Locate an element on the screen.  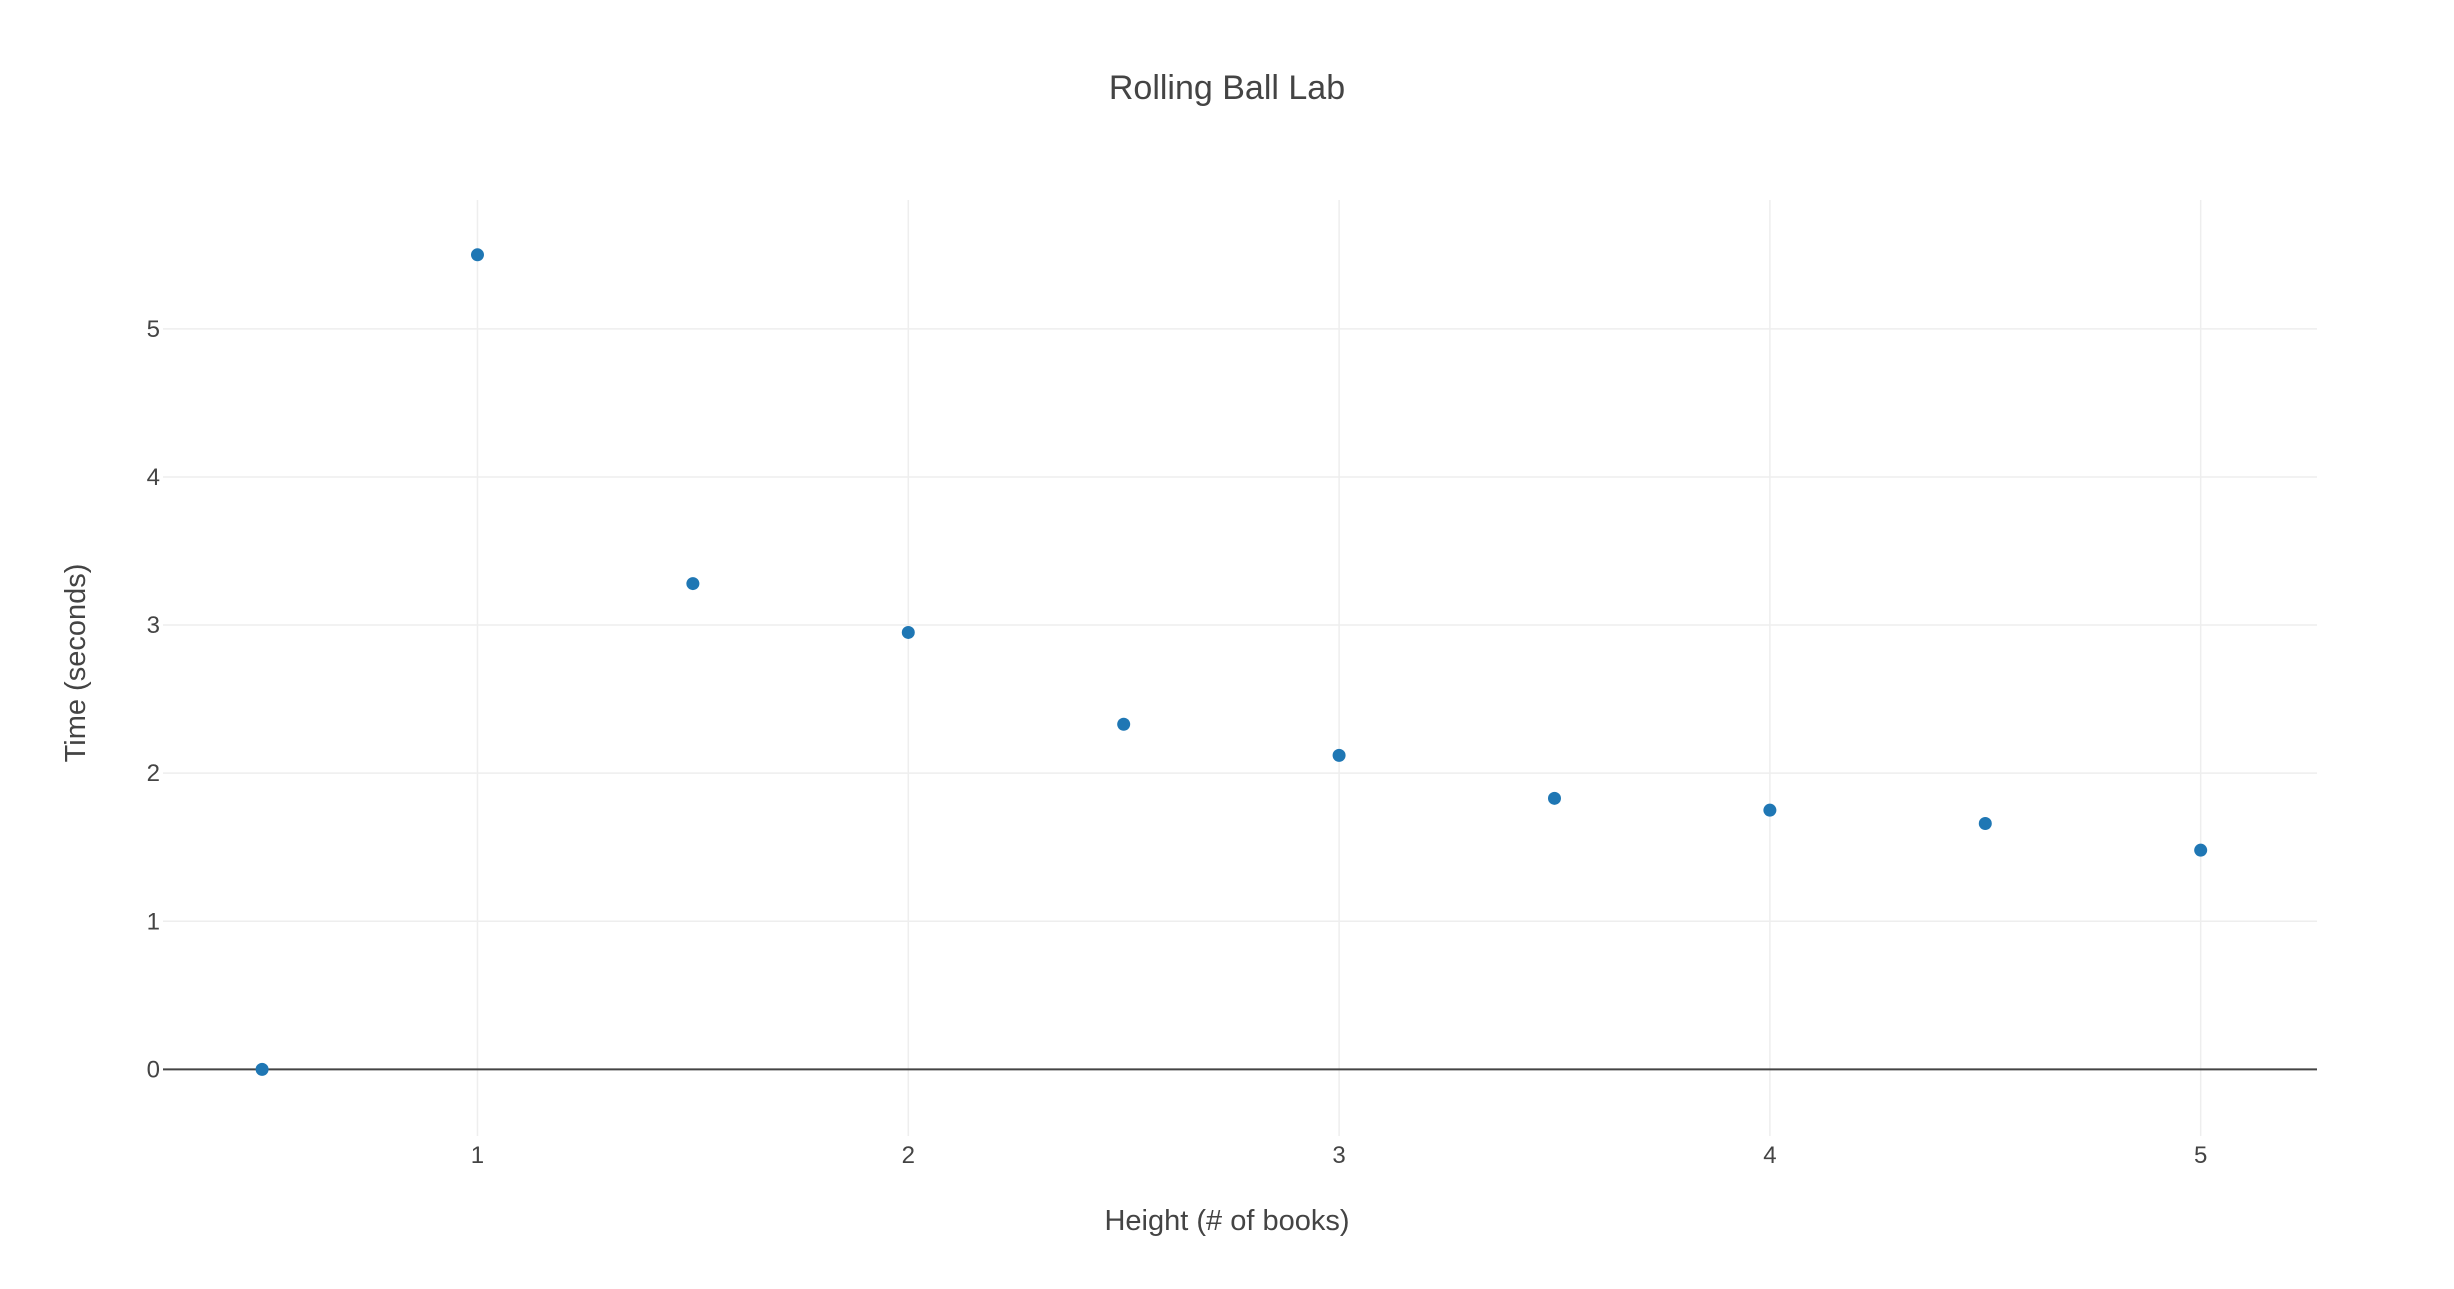
y-axis-title: Time (seconds) is located at coordinates (76, 663).